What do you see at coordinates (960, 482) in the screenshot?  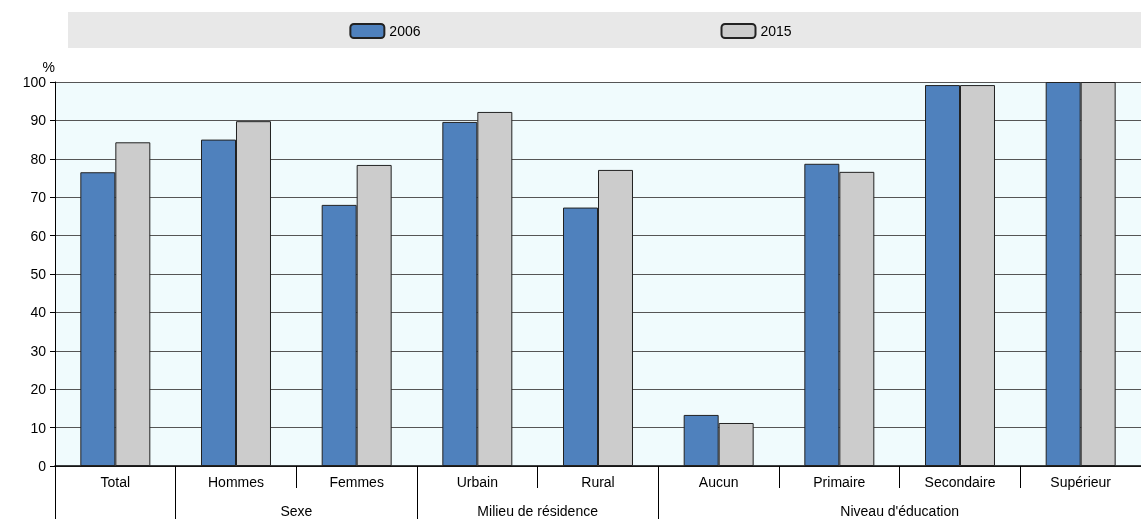 I see `x-tick-label: Secondaire` at bounding box center [960, 482].